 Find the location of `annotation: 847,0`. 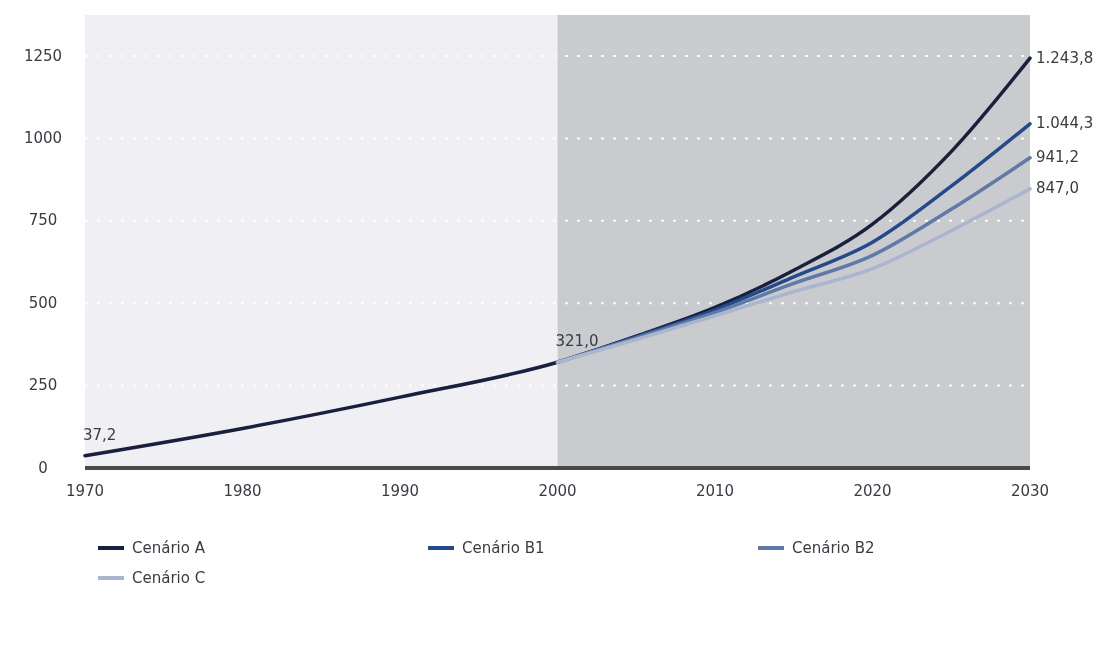

annotation: 847,0 is located at coordinates (1057, 188).